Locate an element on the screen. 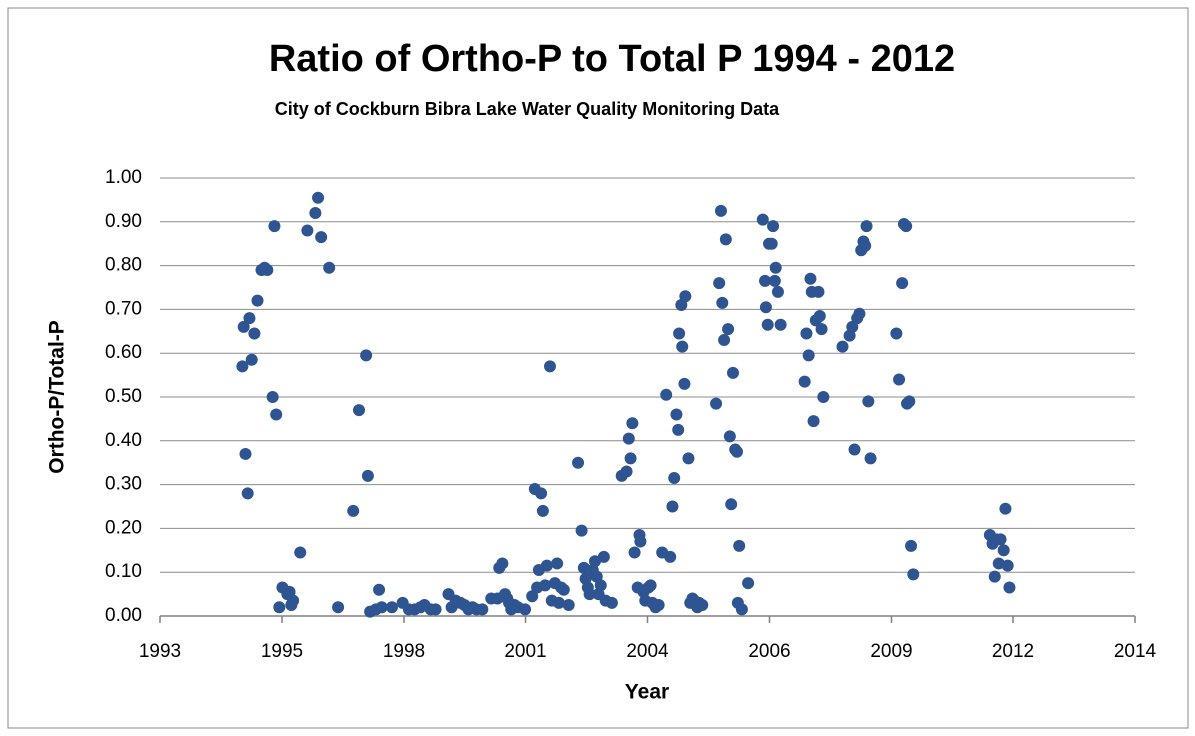 The height and width of the screenshot is (736, 1195). y-tick-label: 0.60 is located at coordinates (123, 352).